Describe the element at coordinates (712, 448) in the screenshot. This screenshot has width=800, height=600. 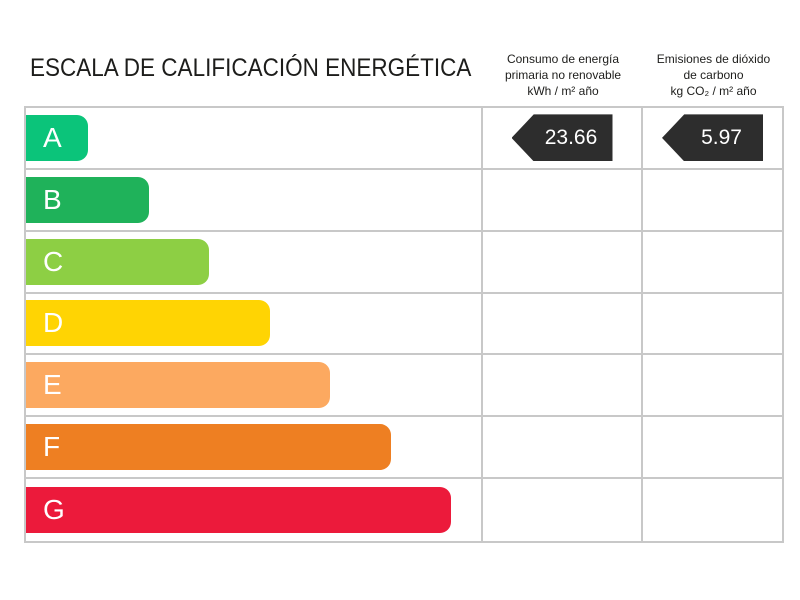
I see `emisiones-cell-f` at that location.